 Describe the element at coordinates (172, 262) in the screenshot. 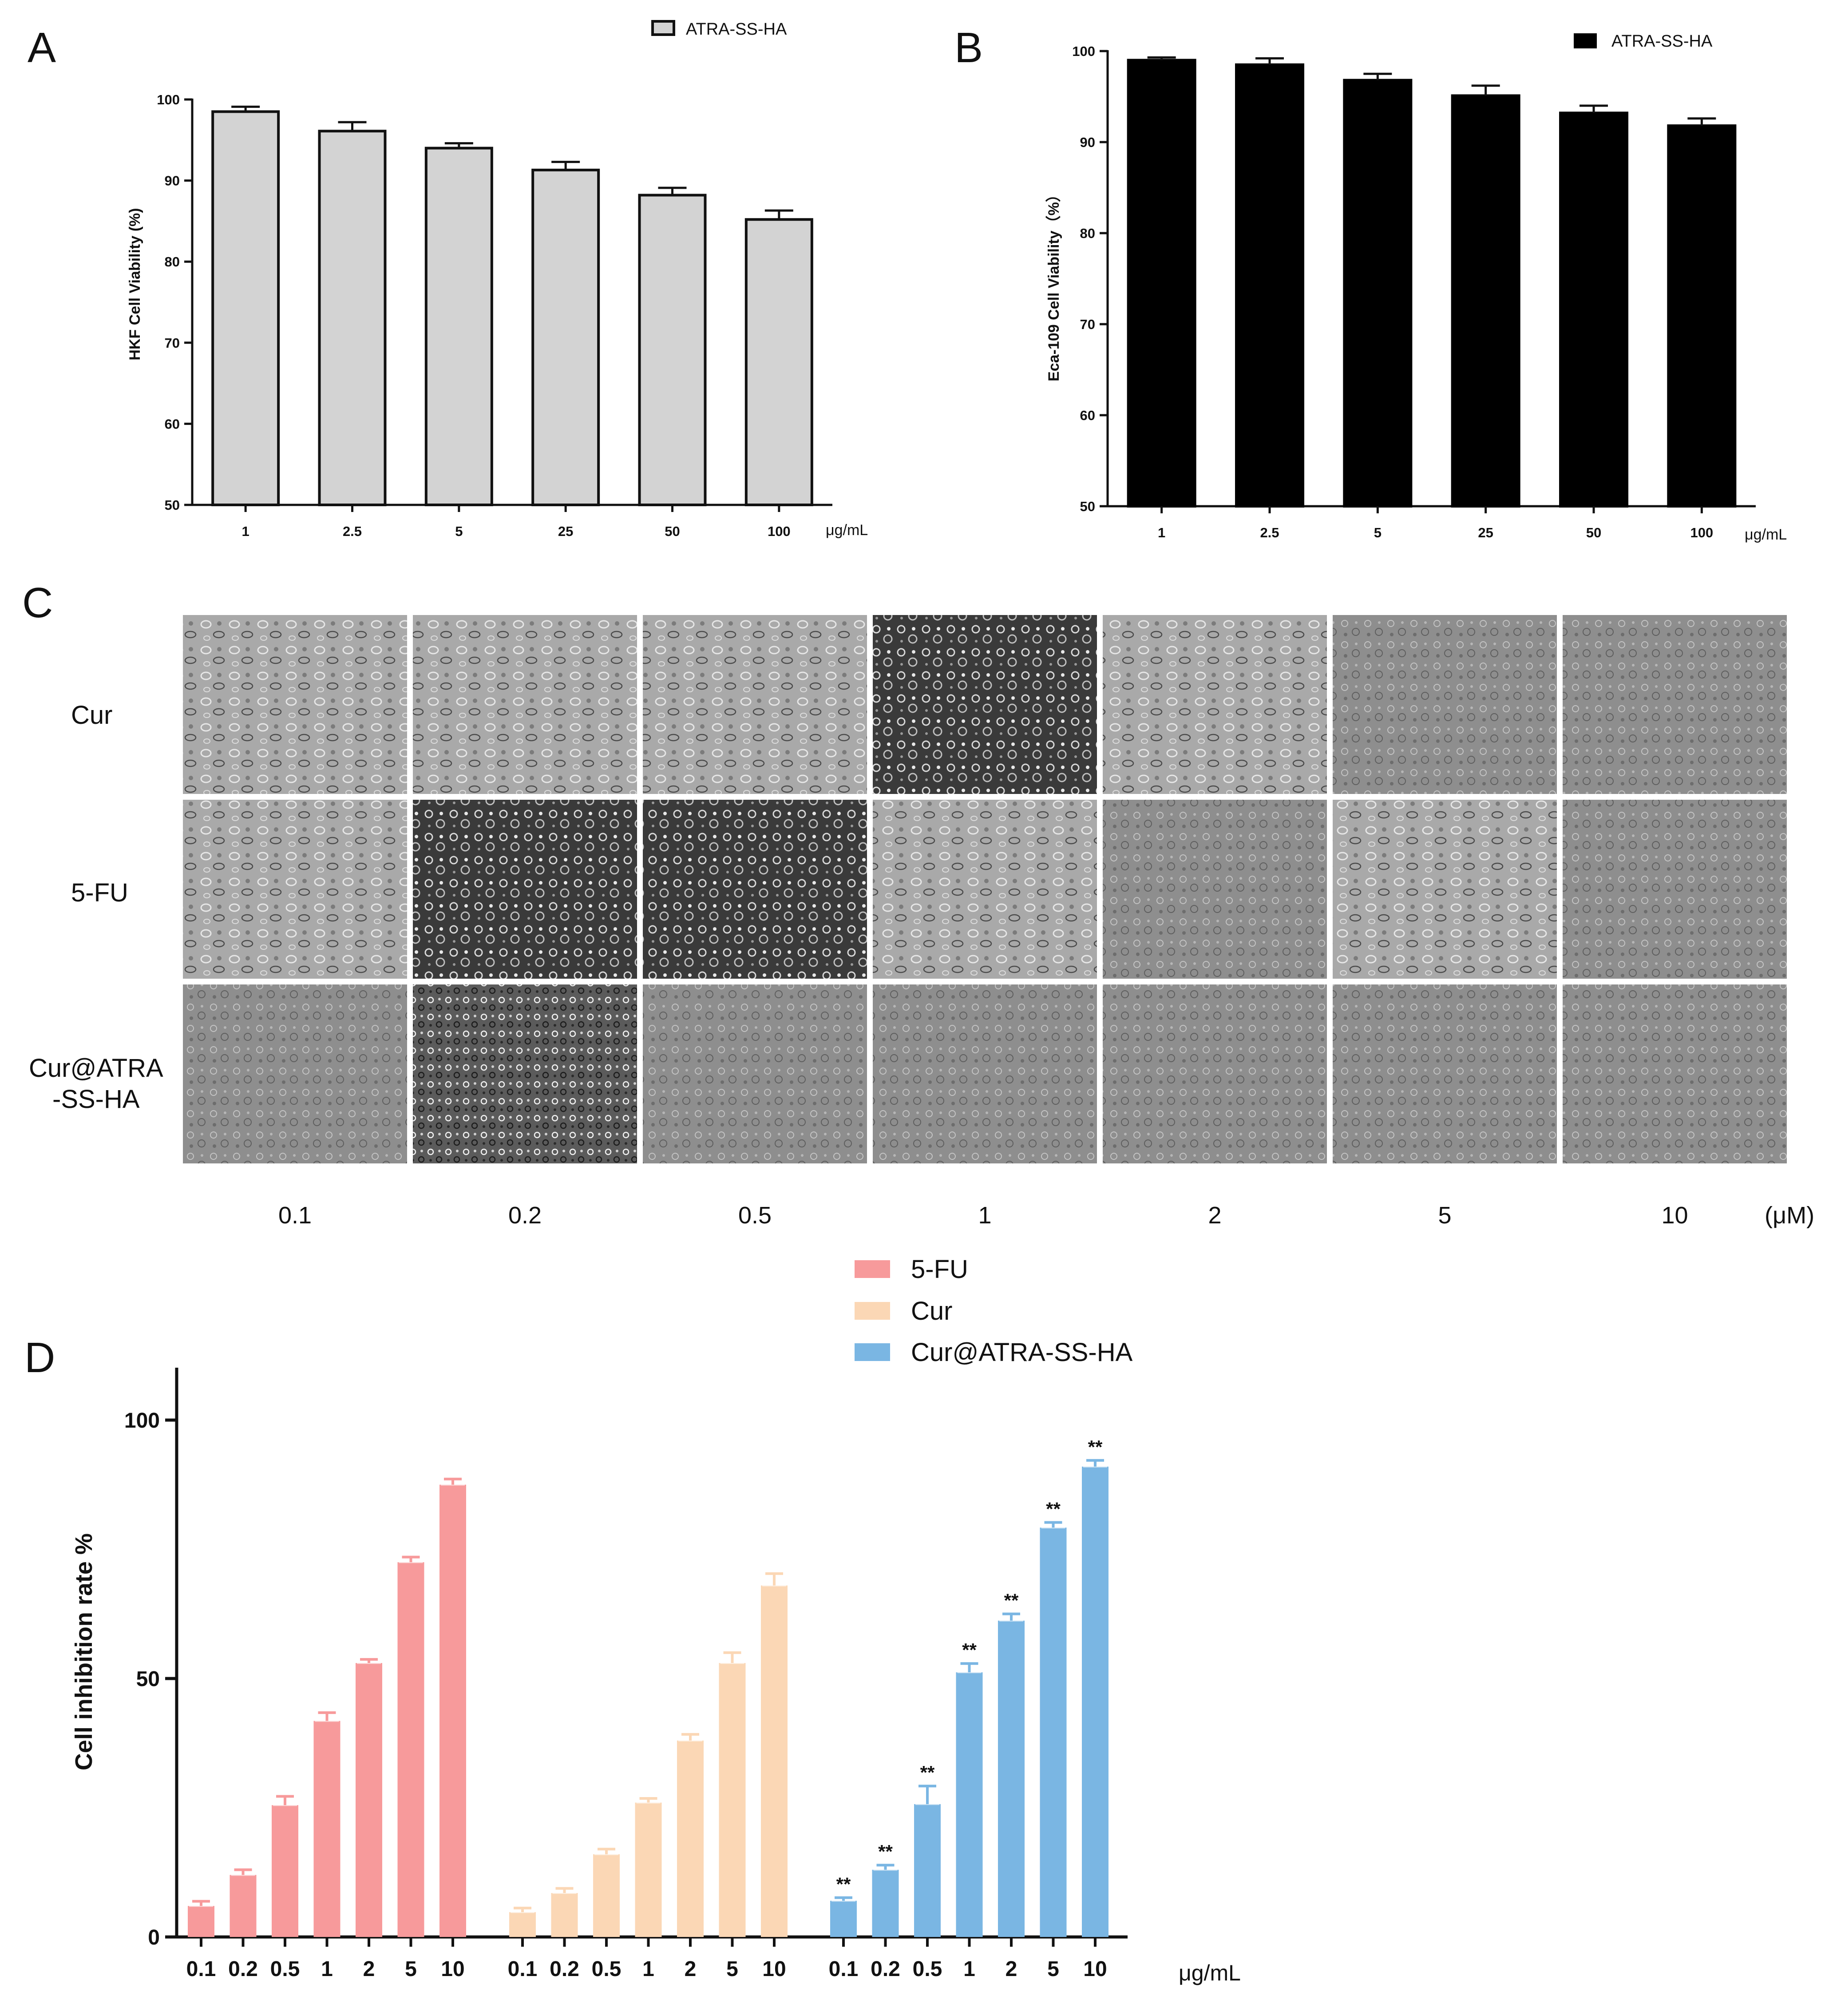

I see `y-tick-label: 80` at that location.